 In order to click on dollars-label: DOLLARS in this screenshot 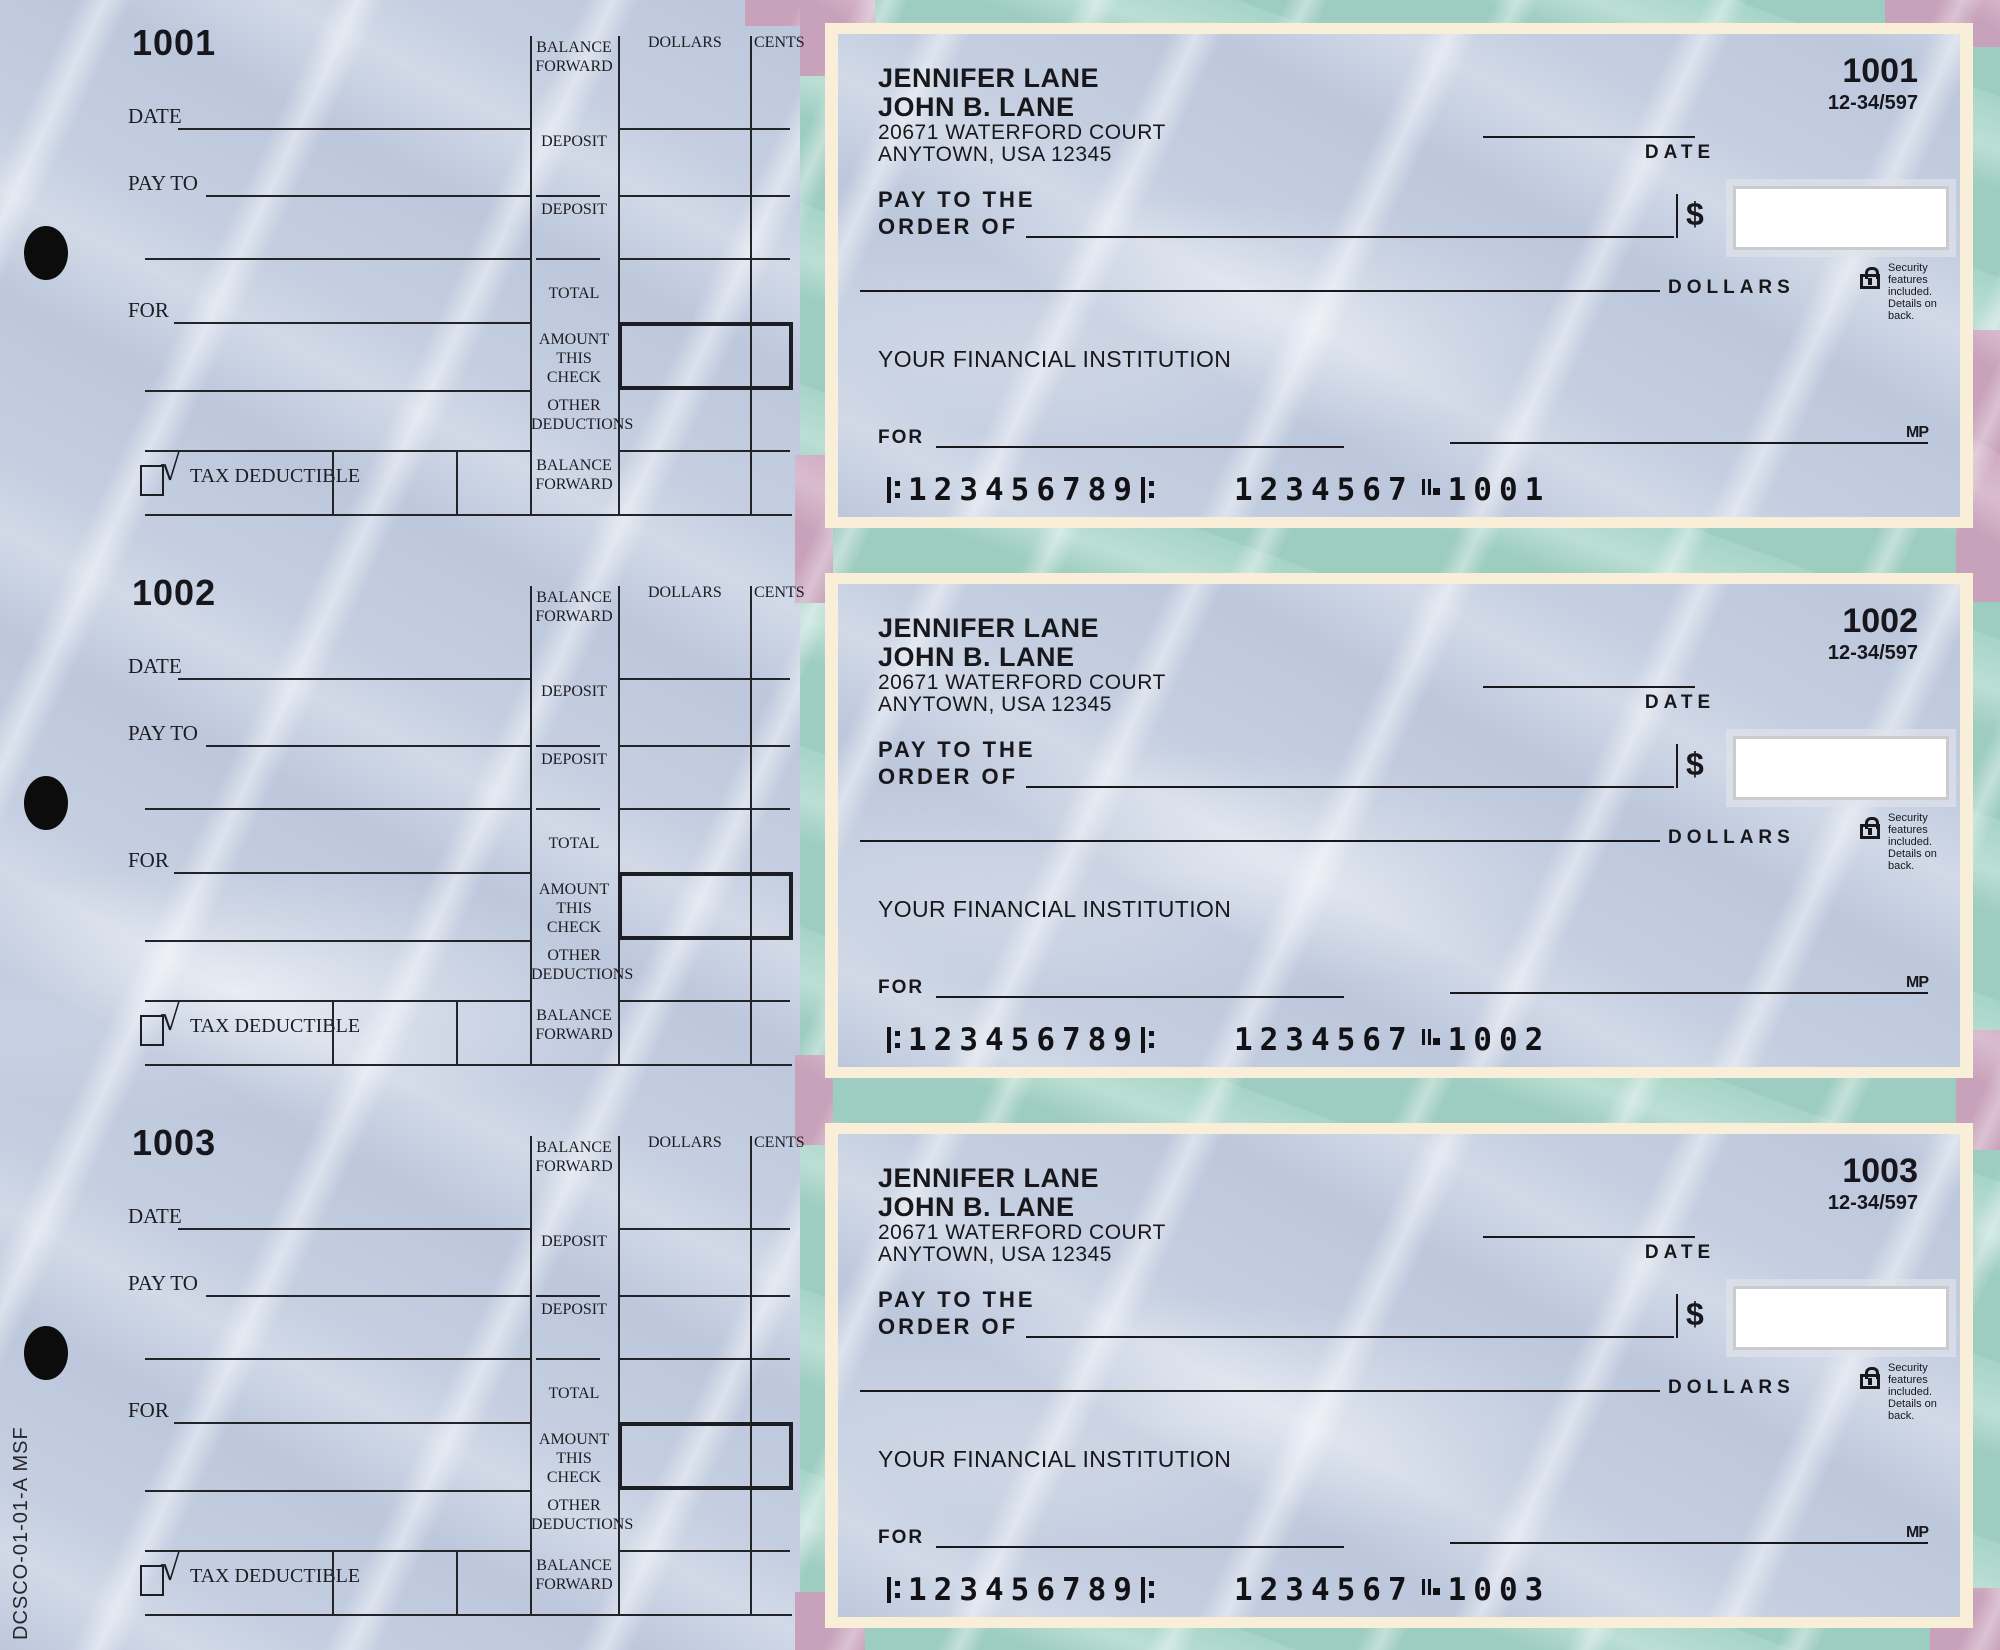, I will do `click(1731, 287)`.